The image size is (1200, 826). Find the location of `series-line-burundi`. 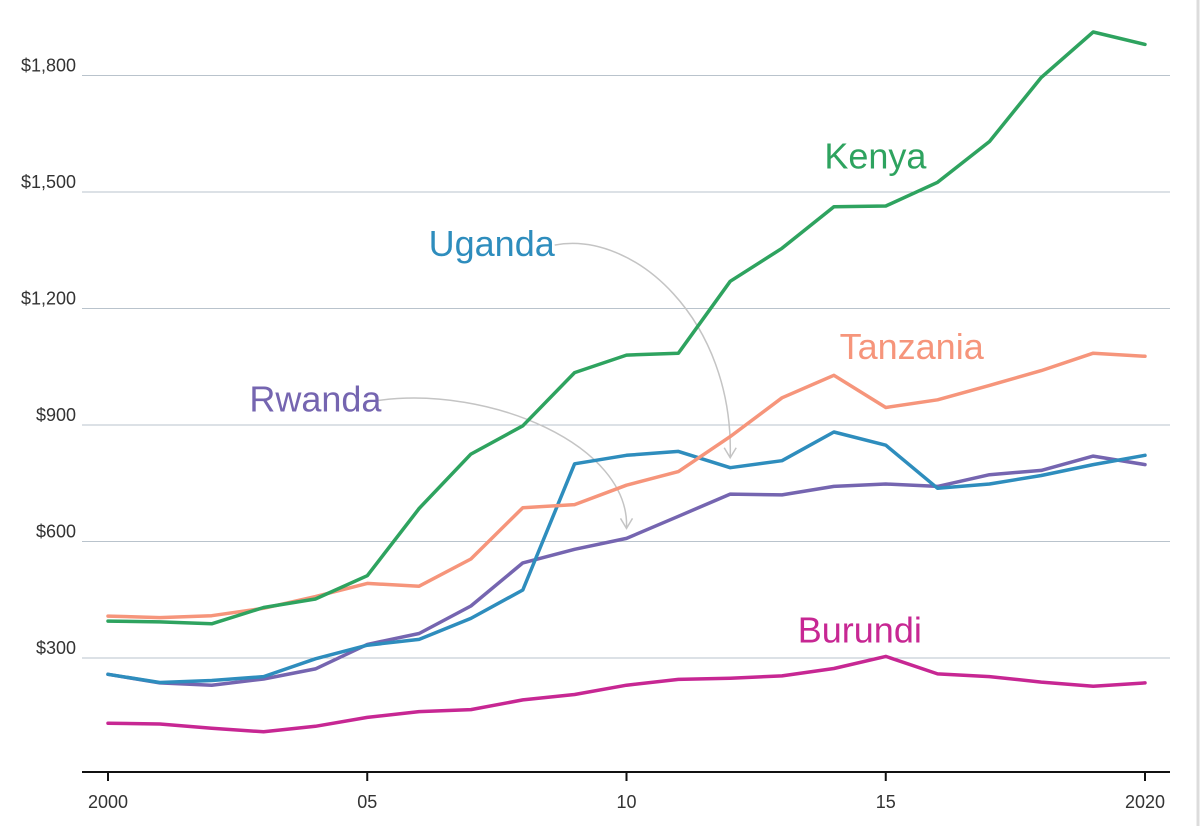

series-line-burundi is located at coordinates (626, 694).